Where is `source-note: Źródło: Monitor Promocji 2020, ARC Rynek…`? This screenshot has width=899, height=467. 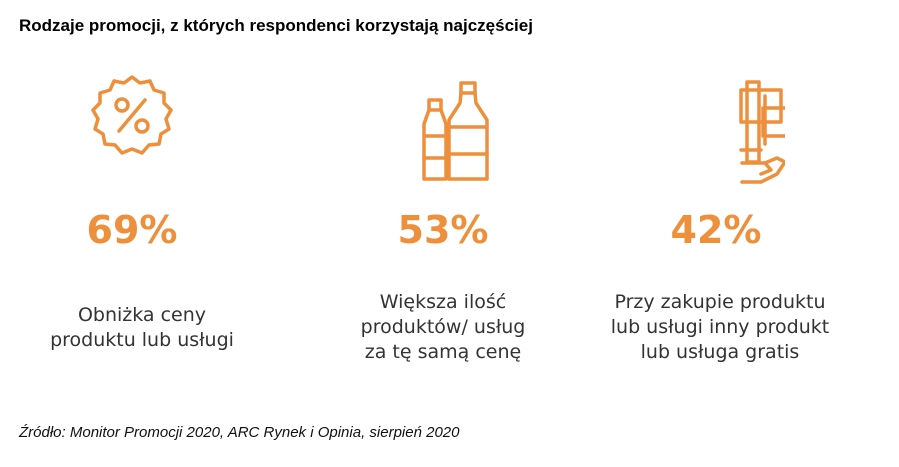
source-note: Źródło: Monitor Promocji 2020, ARC Rynek… is located at coordinates (239, 432).